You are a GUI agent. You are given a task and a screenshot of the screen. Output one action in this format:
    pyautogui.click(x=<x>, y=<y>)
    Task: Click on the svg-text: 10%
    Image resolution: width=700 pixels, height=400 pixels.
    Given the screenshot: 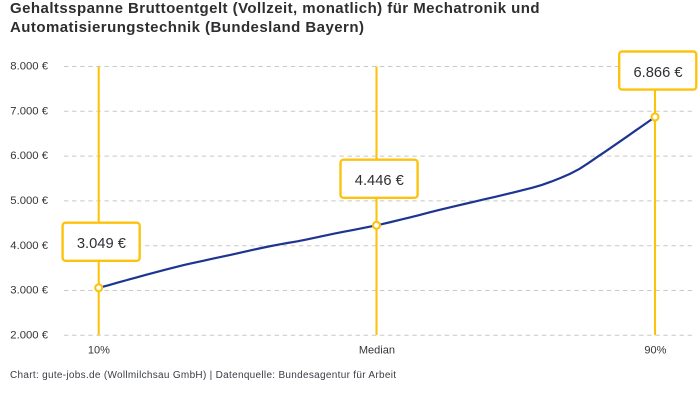 What is the action you would take?
    pyautogui.click(x=99, y=350)
    